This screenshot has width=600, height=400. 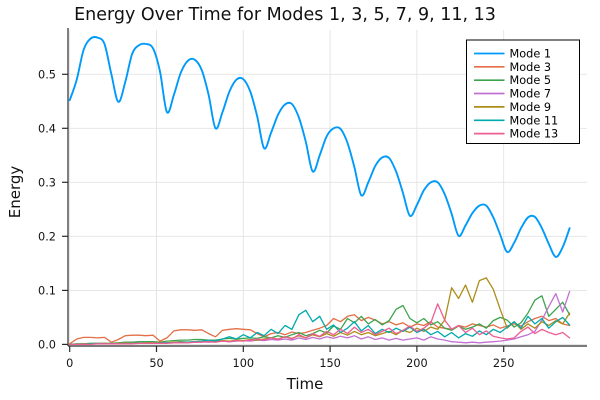 What do you see at coordinates (531, 80) in the screenshot?
I see `legend-label-mode-5: Mode 5` at bounding box center [531, 80].